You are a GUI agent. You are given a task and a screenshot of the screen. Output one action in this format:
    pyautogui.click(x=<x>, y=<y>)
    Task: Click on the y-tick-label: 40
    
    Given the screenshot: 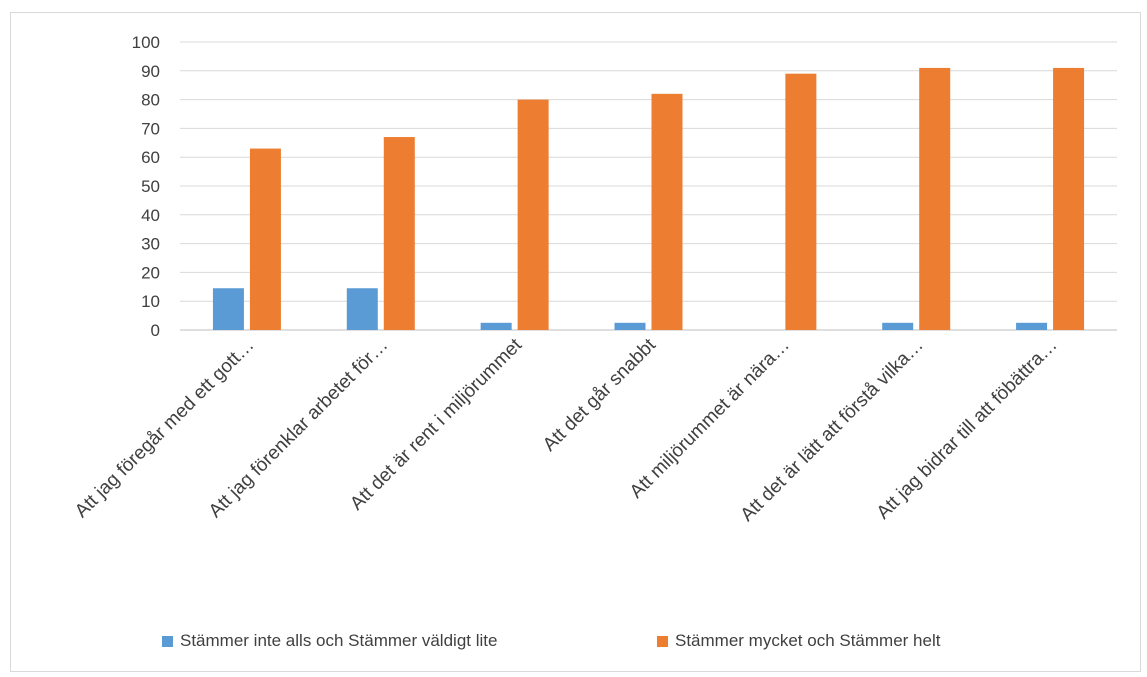 What is the action you would take?
    pyautogui.click(x=150, y=215)
    